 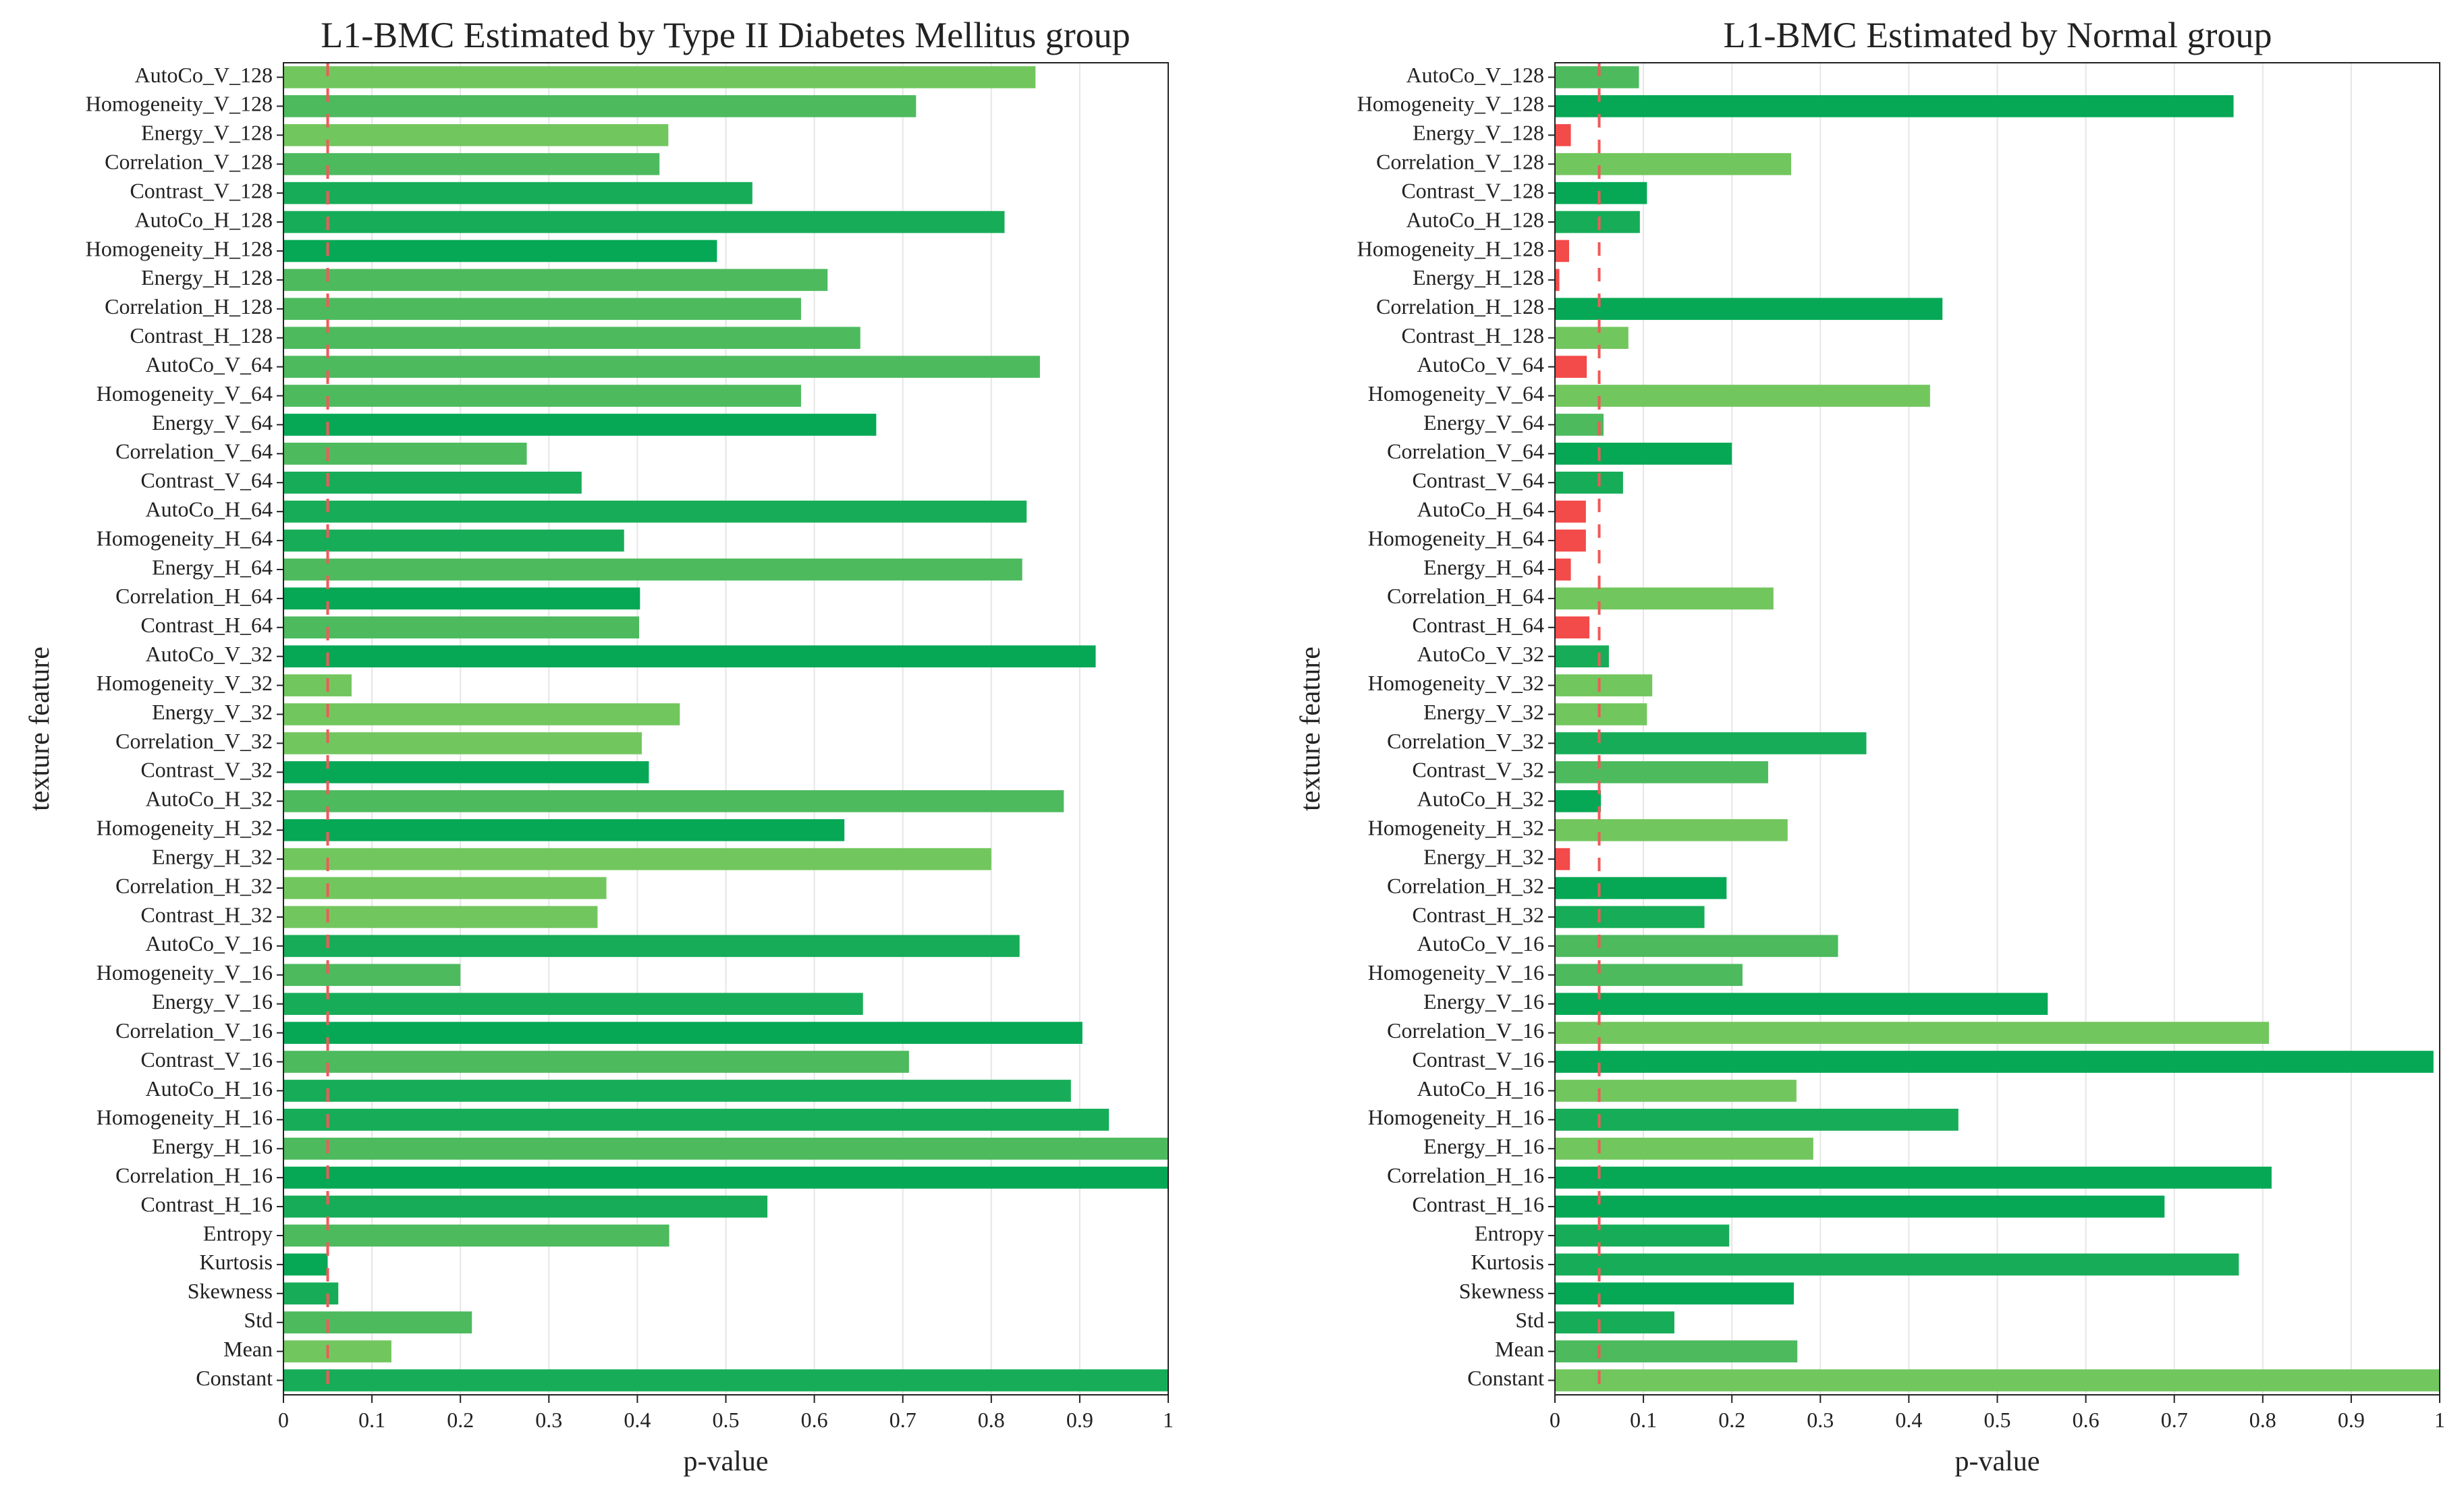 I want to click on y-tick-label: Correlation_V_128, so click(x=1460, y=162).